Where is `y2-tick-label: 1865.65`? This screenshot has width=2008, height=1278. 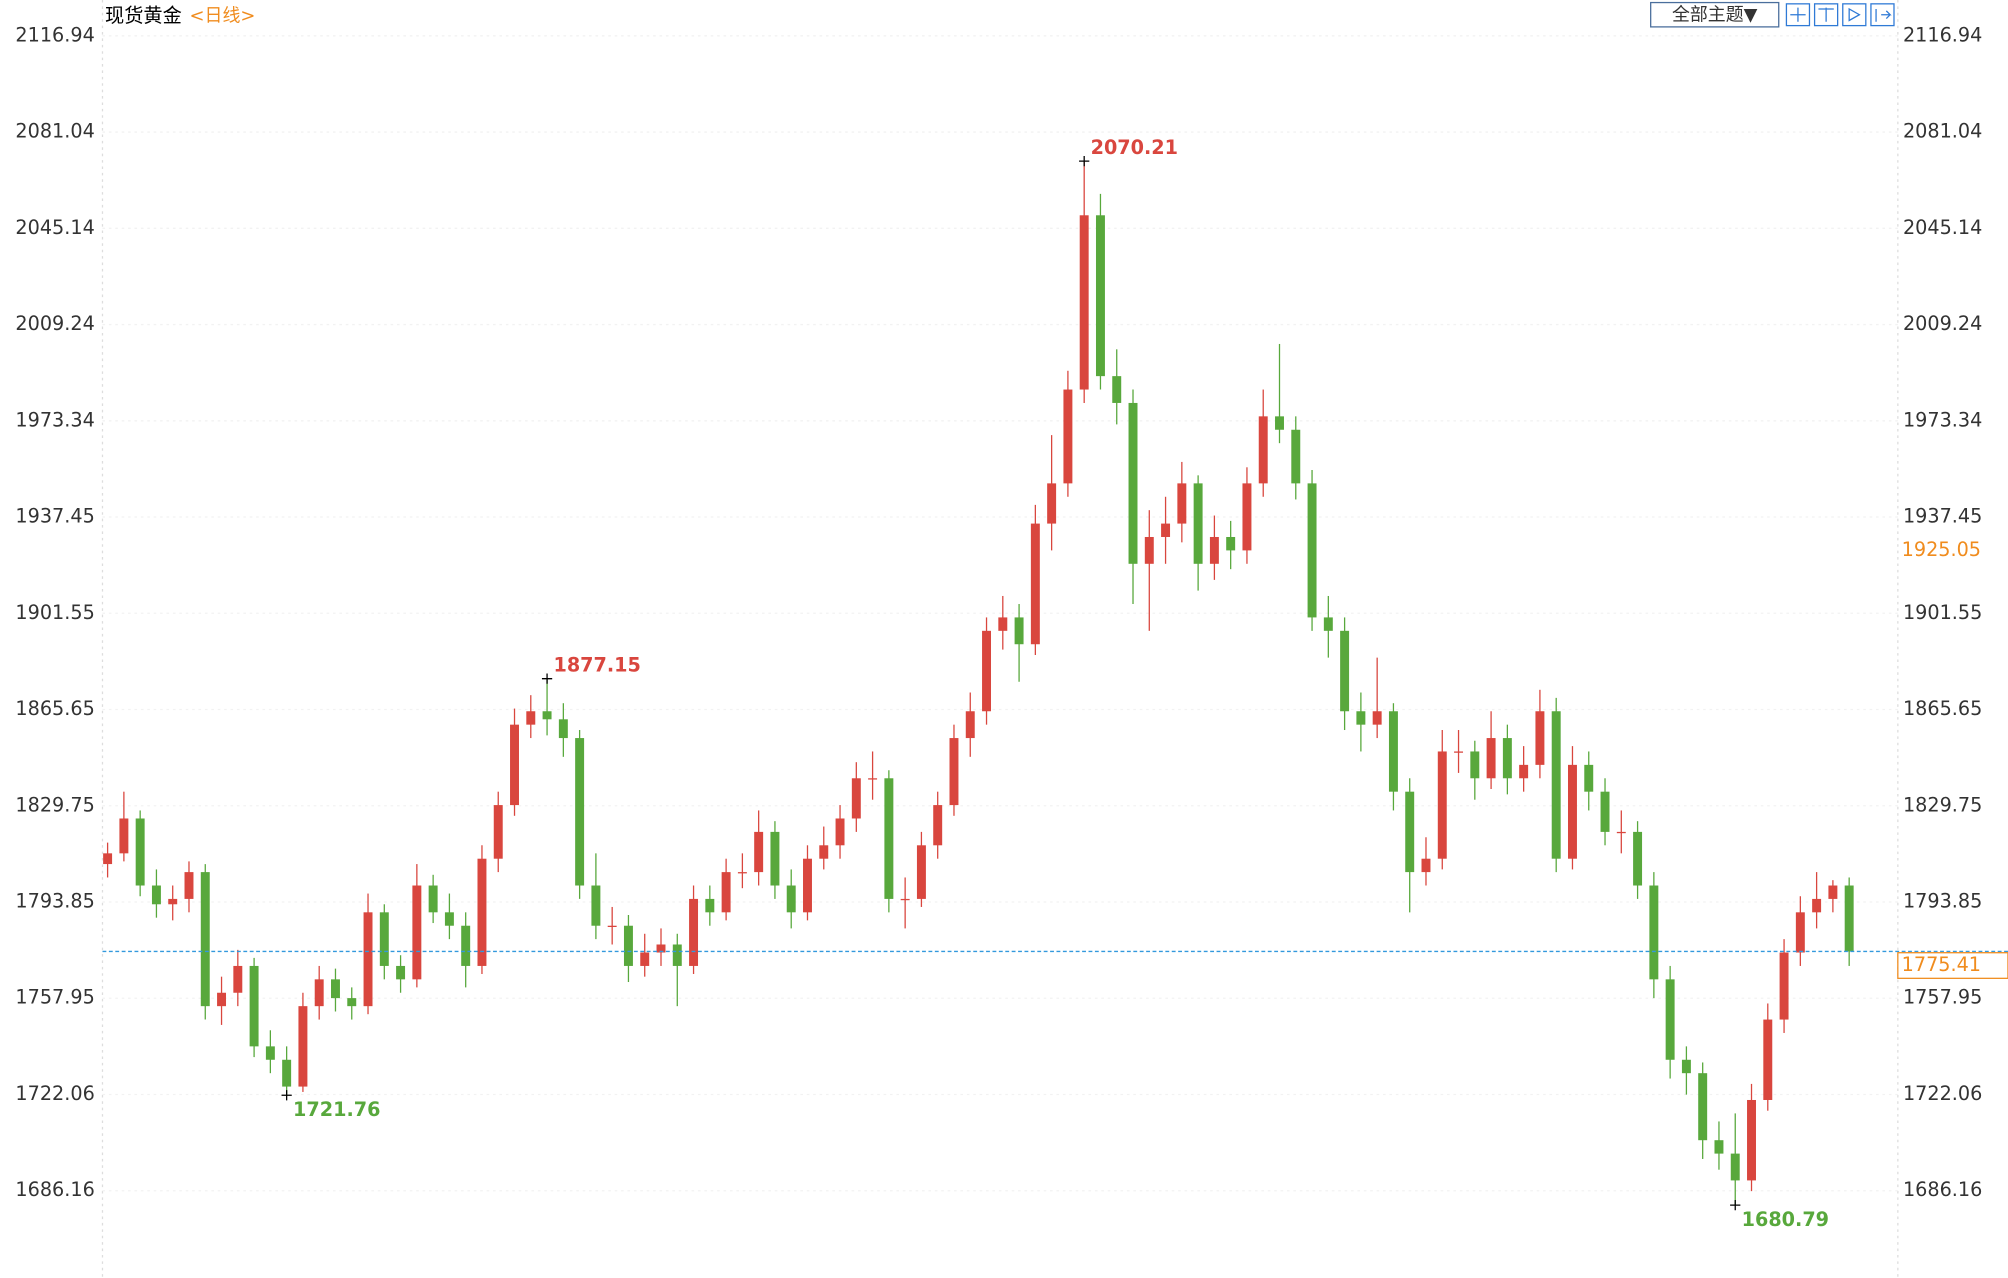
y2-tick-label: 1865.65 is located at coordinates (1942, 708).